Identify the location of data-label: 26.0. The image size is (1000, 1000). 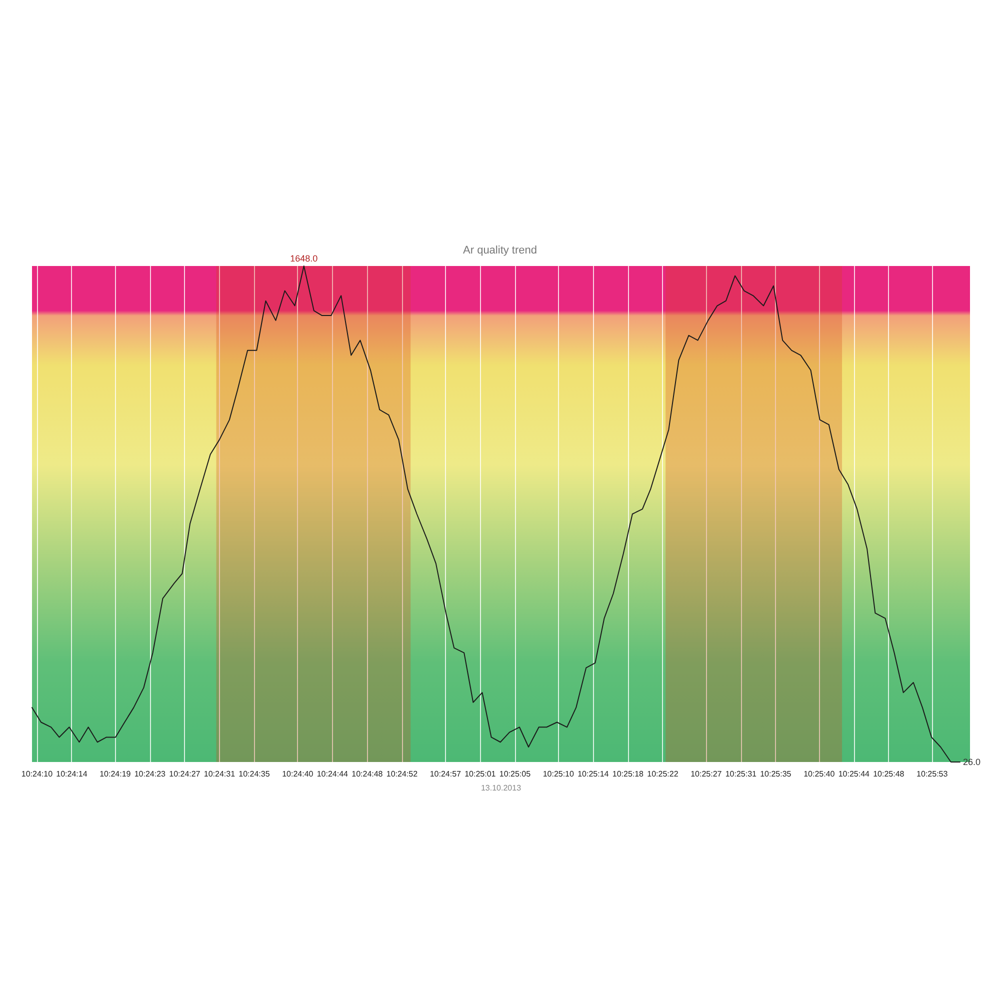
(971, 762).